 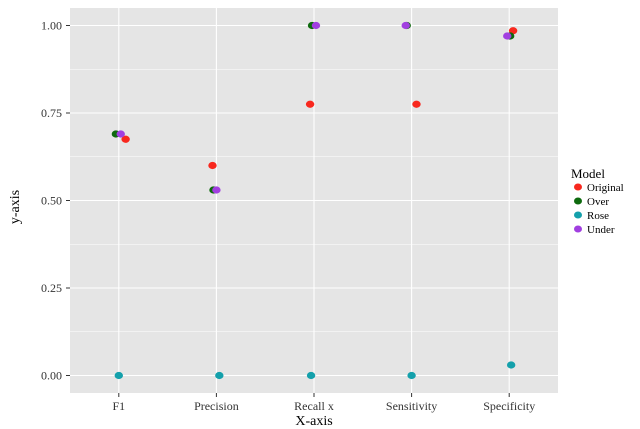 What do you see at coordinates (314, 406) in the screenshot?
I see `x-tick-label: Recall x` at bounding box center [314, 406].